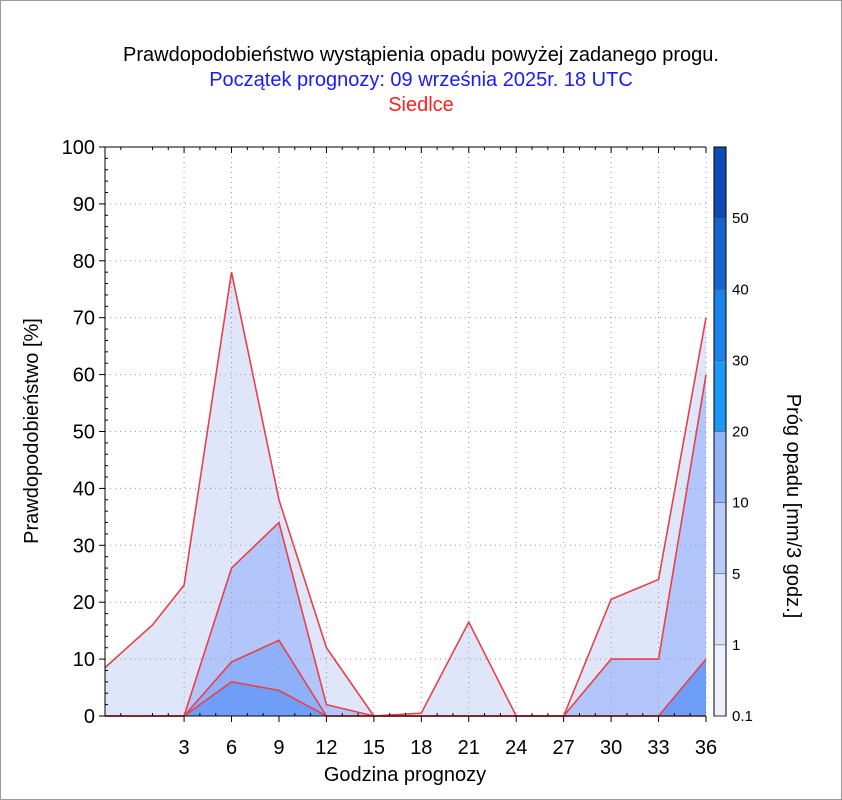 This screenshot has height=800, width=842. I want to click on x-tick-label: 18, so click(421, 748).